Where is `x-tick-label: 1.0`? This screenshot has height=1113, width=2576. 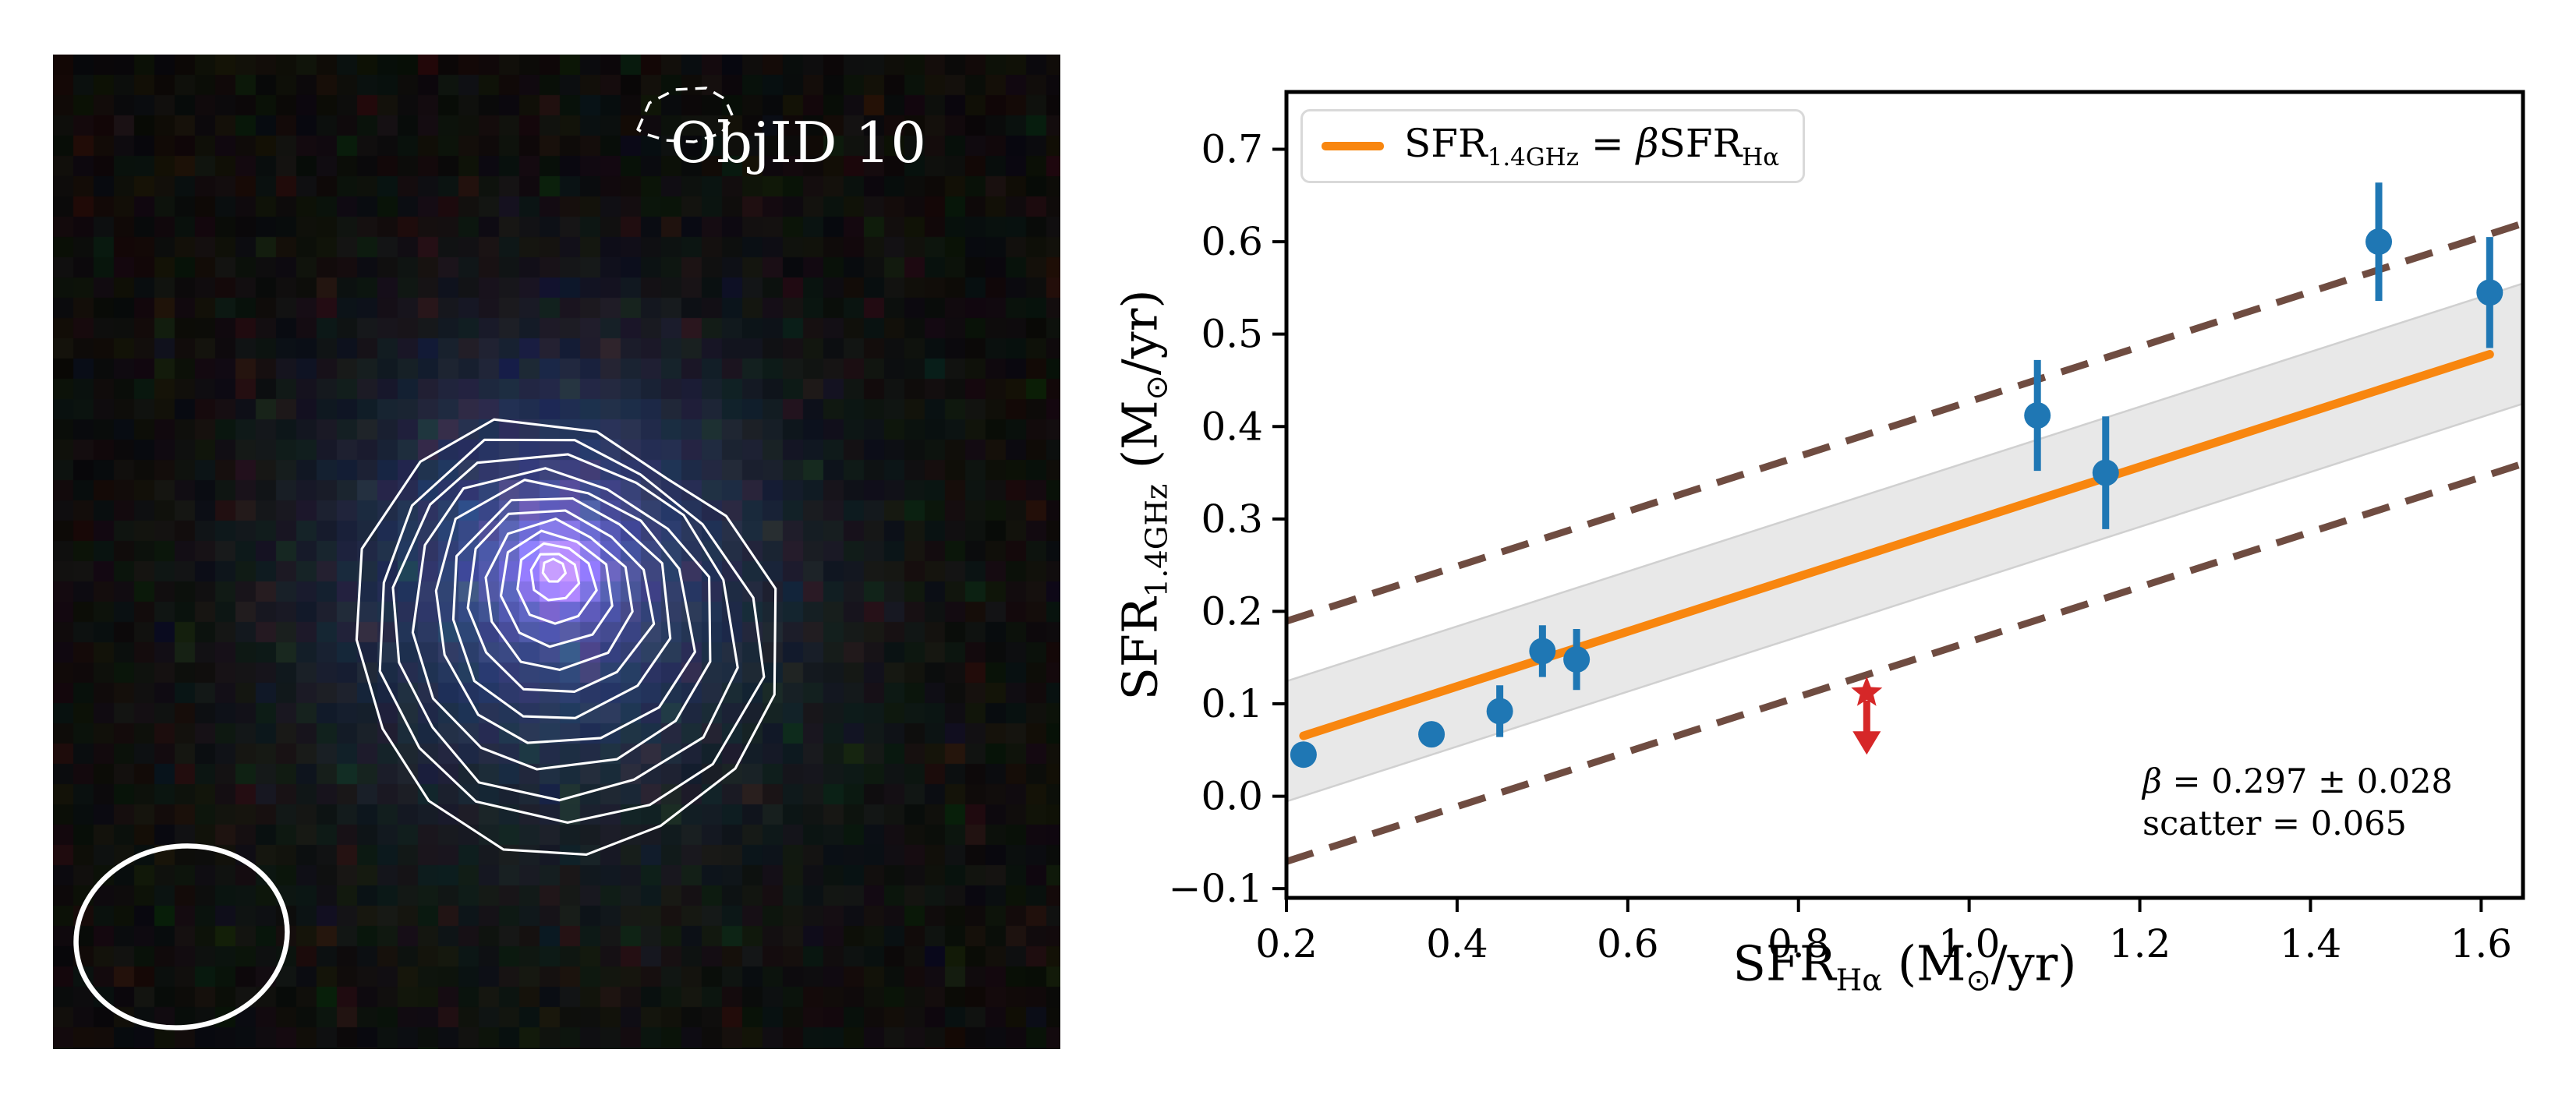
x-tick-label: 1.0 is located at coordinates (1969, 943).